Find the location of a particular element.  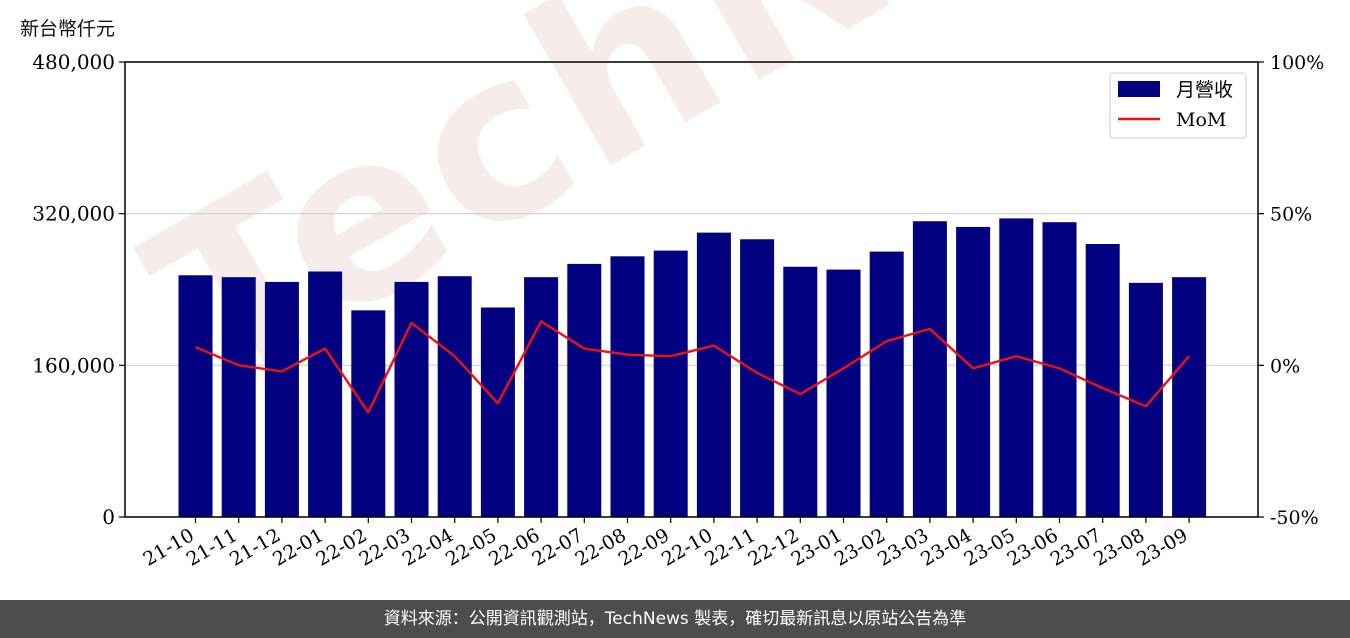

legend-bar-swatch is located at coordinates (1139, 89).